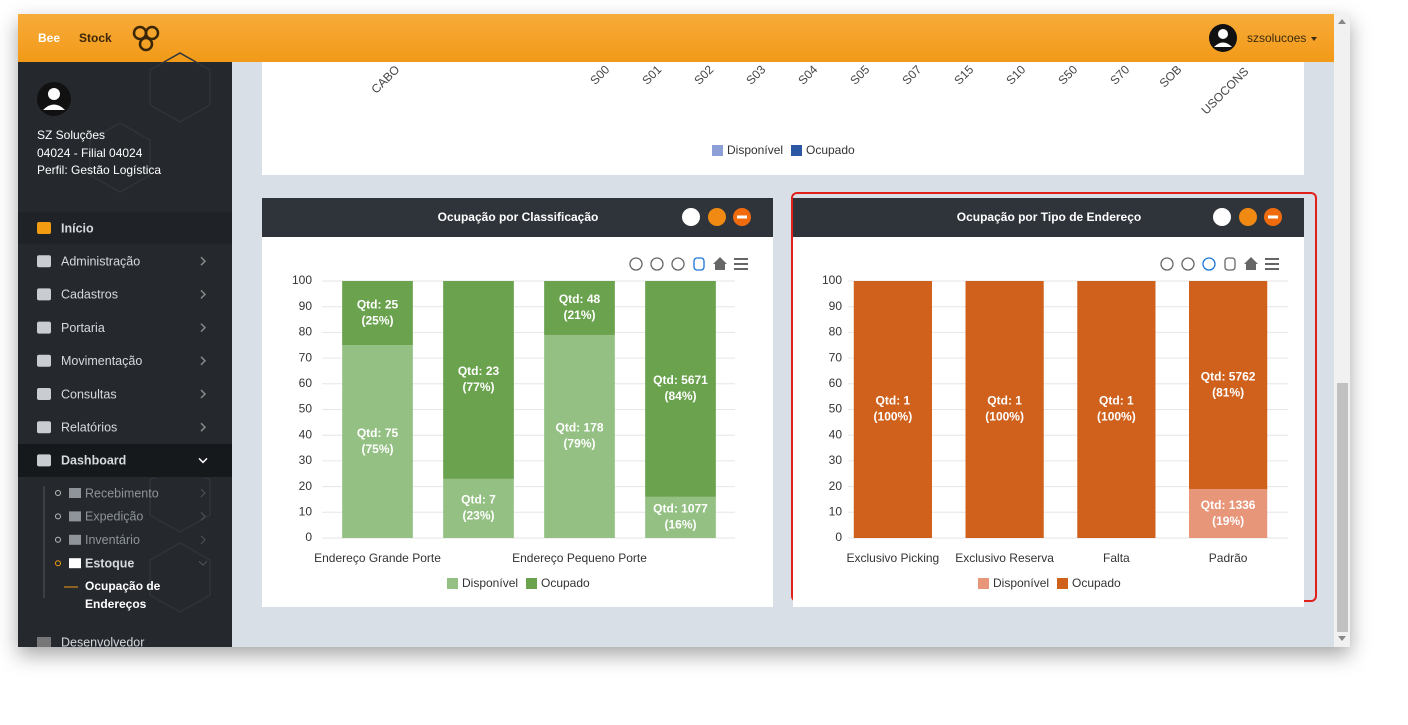  What do you see at coordinates (306, 383) in the screenshot?
I see `y-tick-label: 60` at bounding box center [306, 383].